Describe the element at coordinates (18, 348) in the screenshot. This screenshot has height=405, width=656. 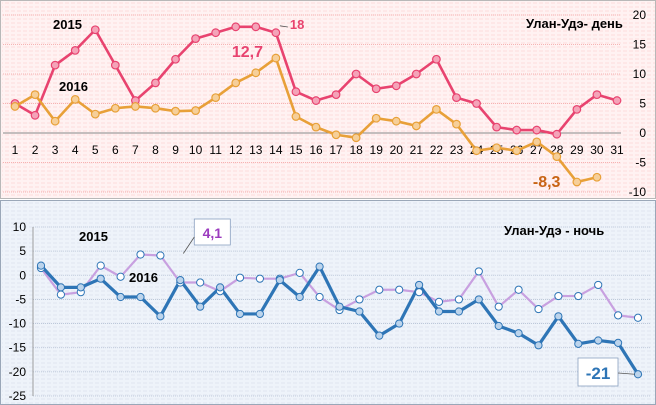
I see `night-y-tick-label: -15` at that location.